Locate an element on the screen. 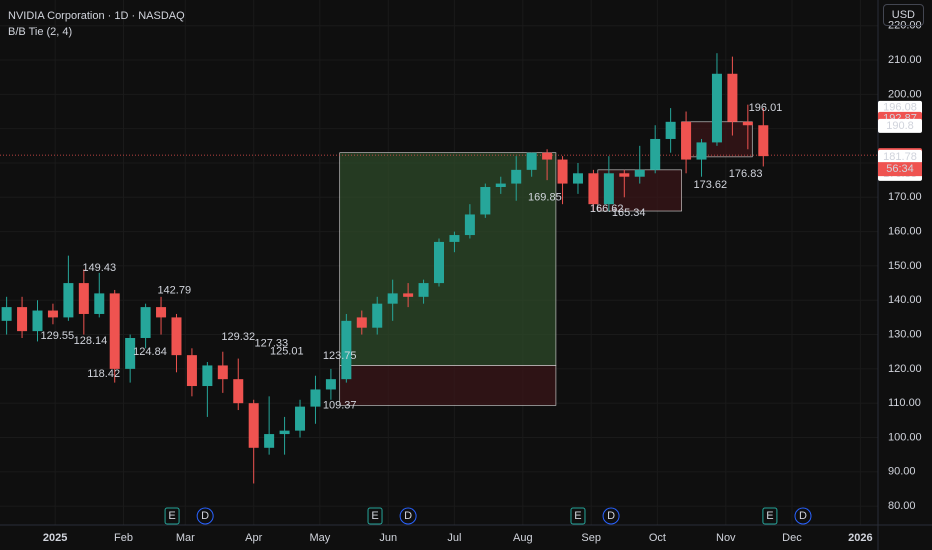  y-tick-label: 120.00 is located at coordinates (905, 369).